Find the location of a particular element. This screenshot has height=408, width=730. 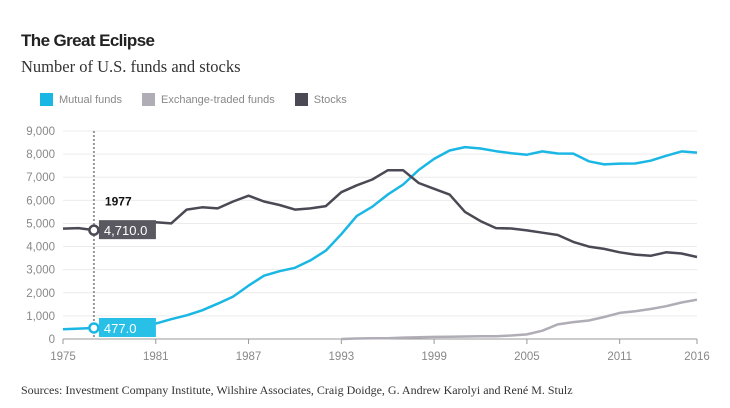

y-tick-label: 9,000 is located at coordinates (40, 132).